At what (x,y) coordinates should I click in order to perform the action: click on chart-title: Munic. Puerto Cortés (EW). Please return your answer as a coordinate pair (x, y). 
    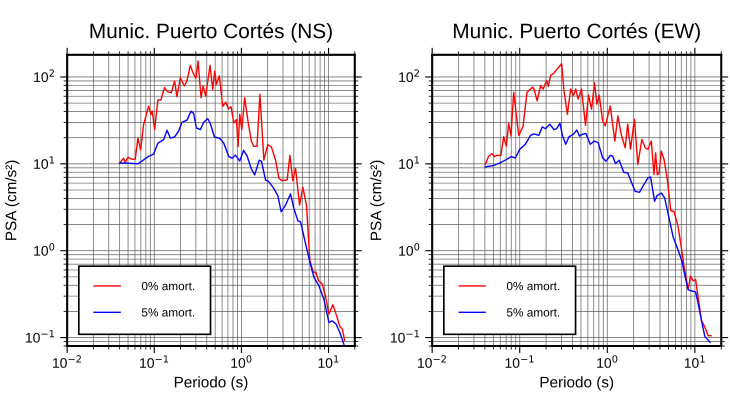
    Looking at the image, I should click on (577, 32).